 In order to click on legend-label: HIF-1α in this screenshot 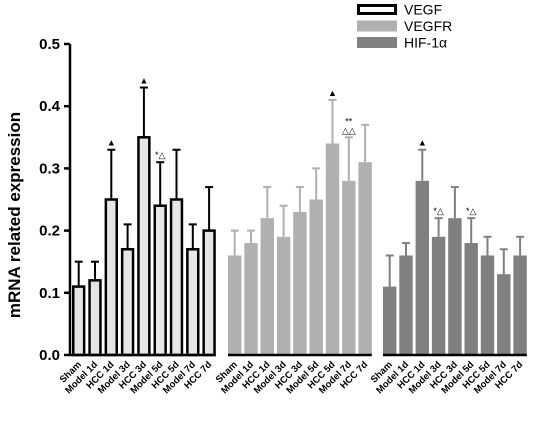, I will do `click(425, 43)`.